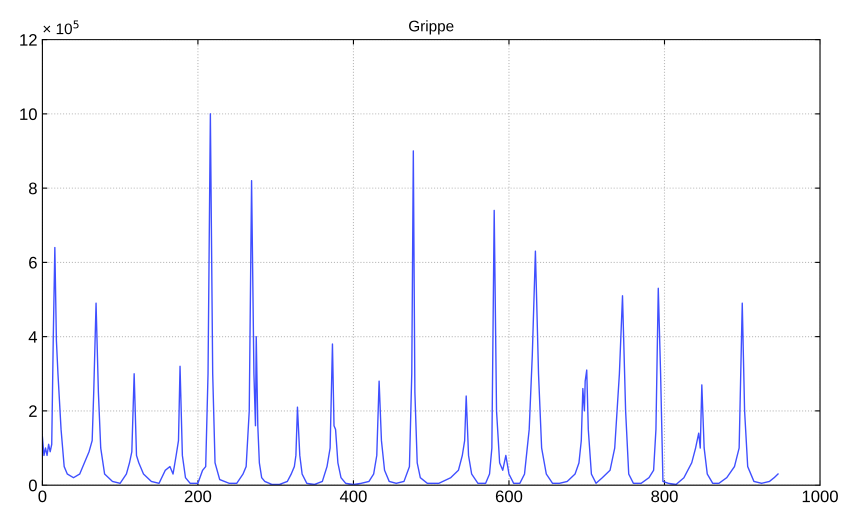  What do you see at coordinates (32, 188) in the screenshot?
I see `y-tick-label: 8` at bounding box center [32, 188].